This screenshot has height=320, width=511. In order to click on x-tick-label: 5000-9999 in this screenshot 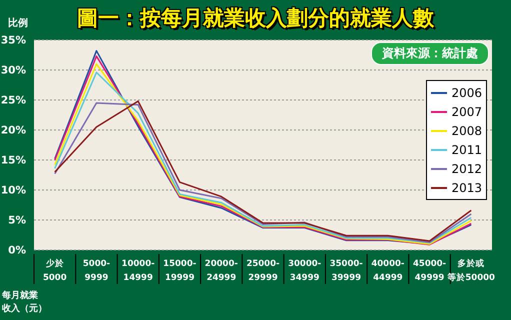, I will do `click(96, 271)`.